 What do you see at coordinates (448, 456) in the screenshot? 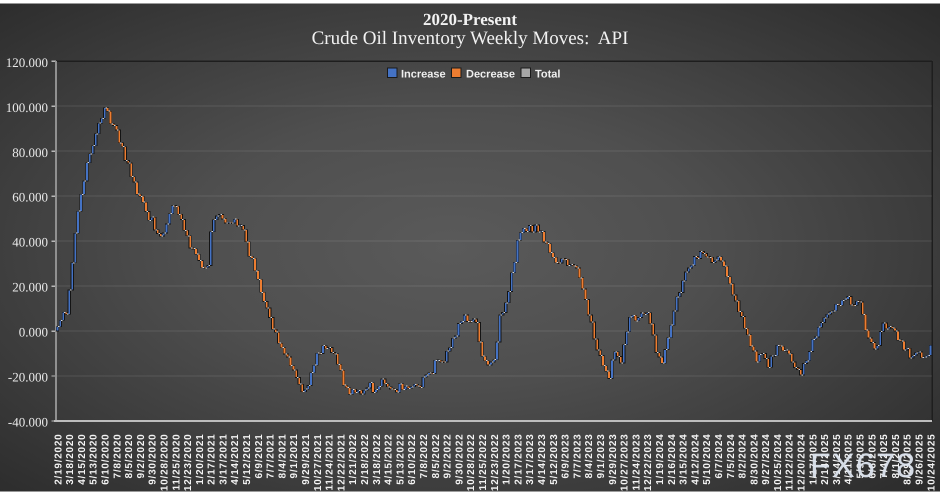
I see `svg-text: 9/2/2022` at bounding box center [448, 456].